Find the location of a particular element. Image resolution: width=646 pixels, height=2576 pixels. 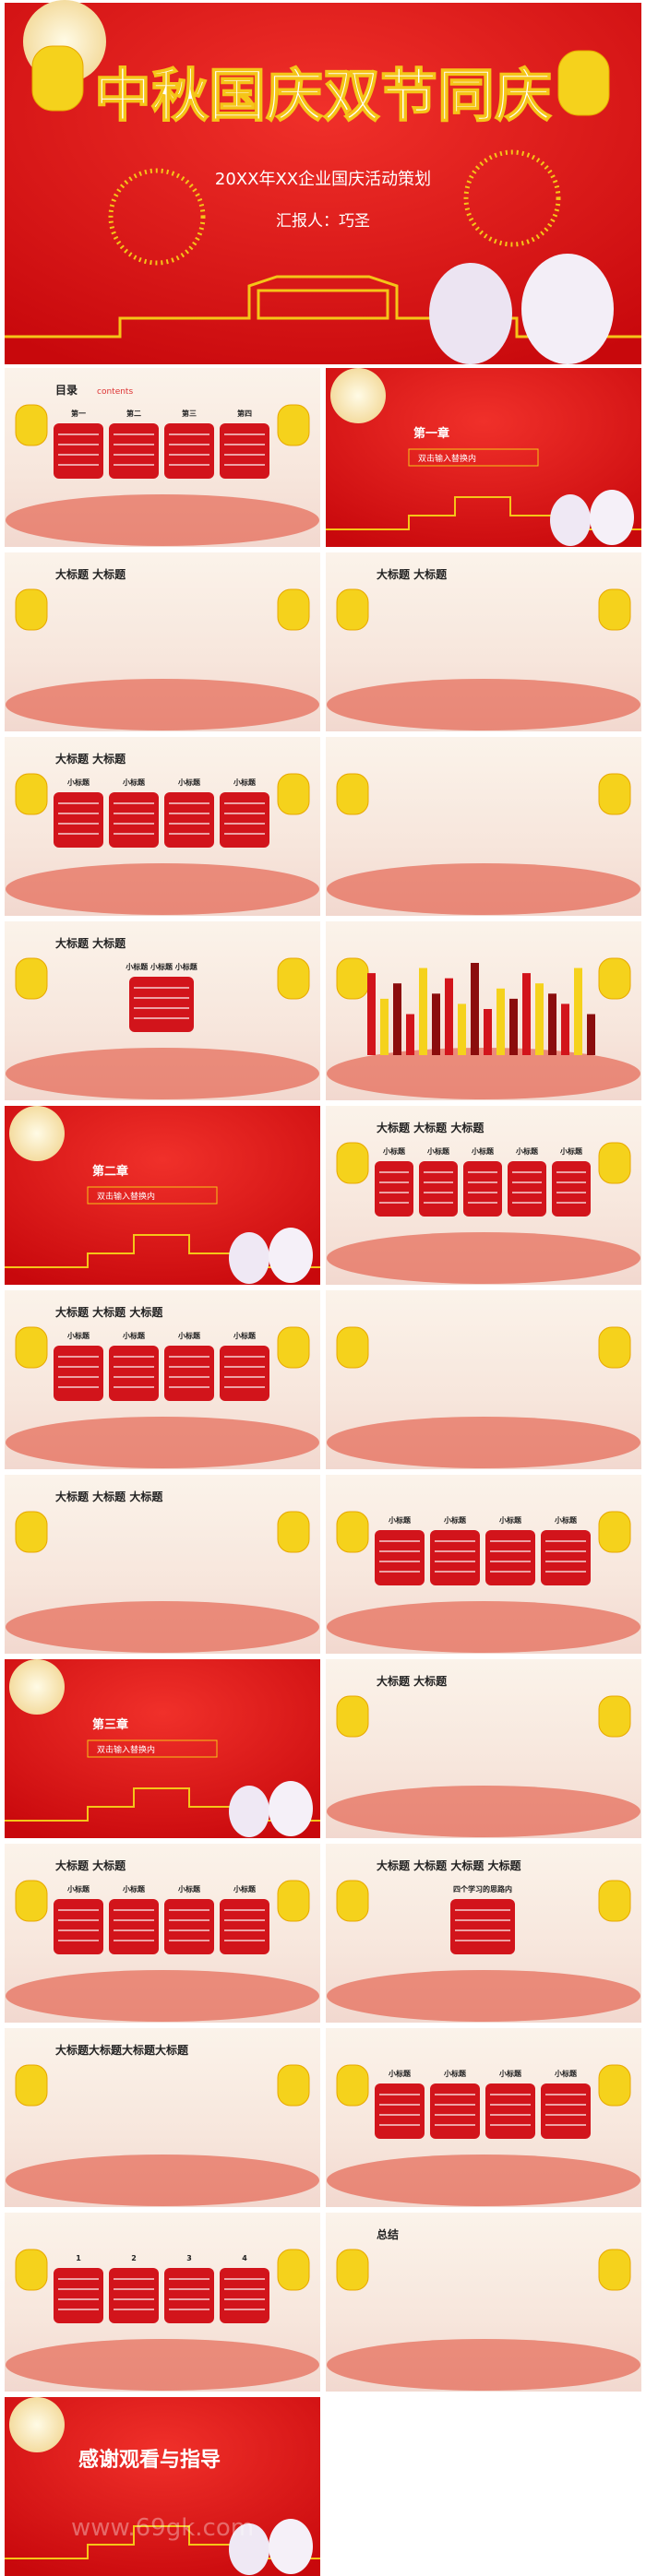

content-label: 四个学习的思路内 is located at coordinates (483, 1889).